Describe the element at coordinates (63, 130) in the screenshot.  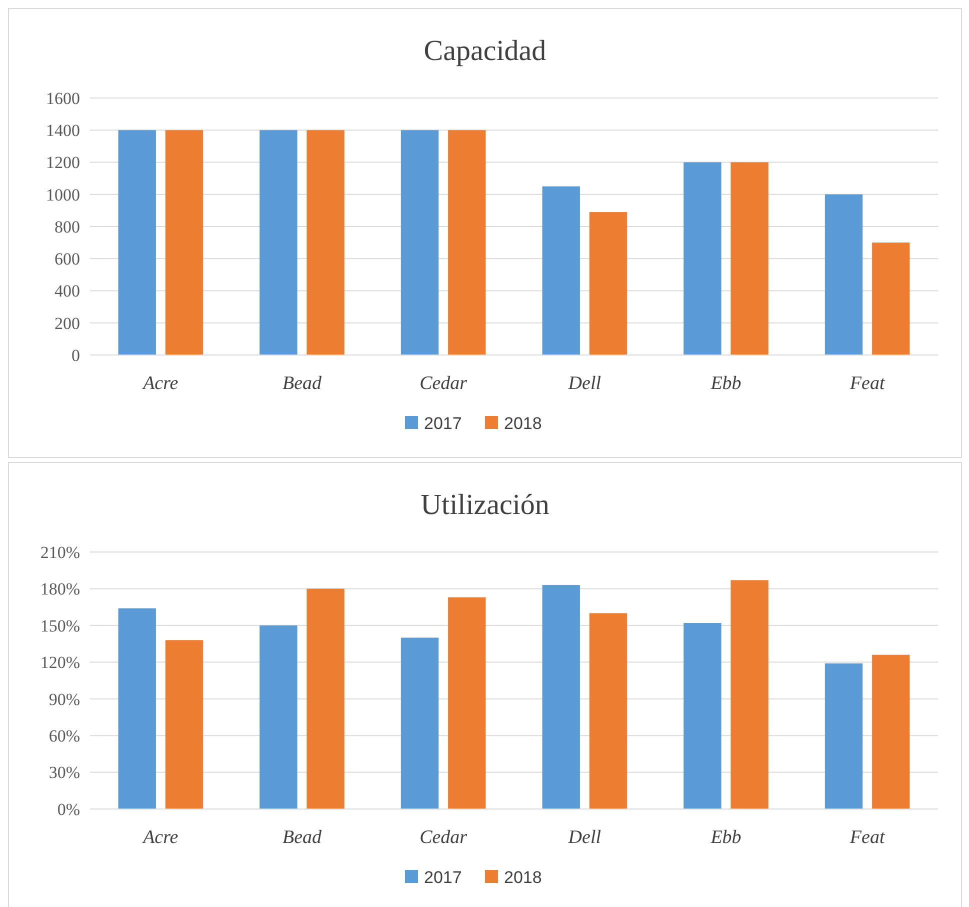
I see `y-tick-label: 1400` at that location.